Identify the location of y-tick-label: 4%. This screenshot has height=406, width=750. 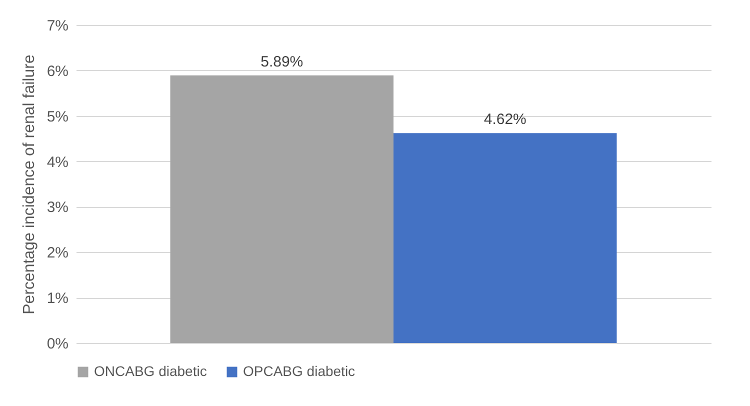
(57, 162).